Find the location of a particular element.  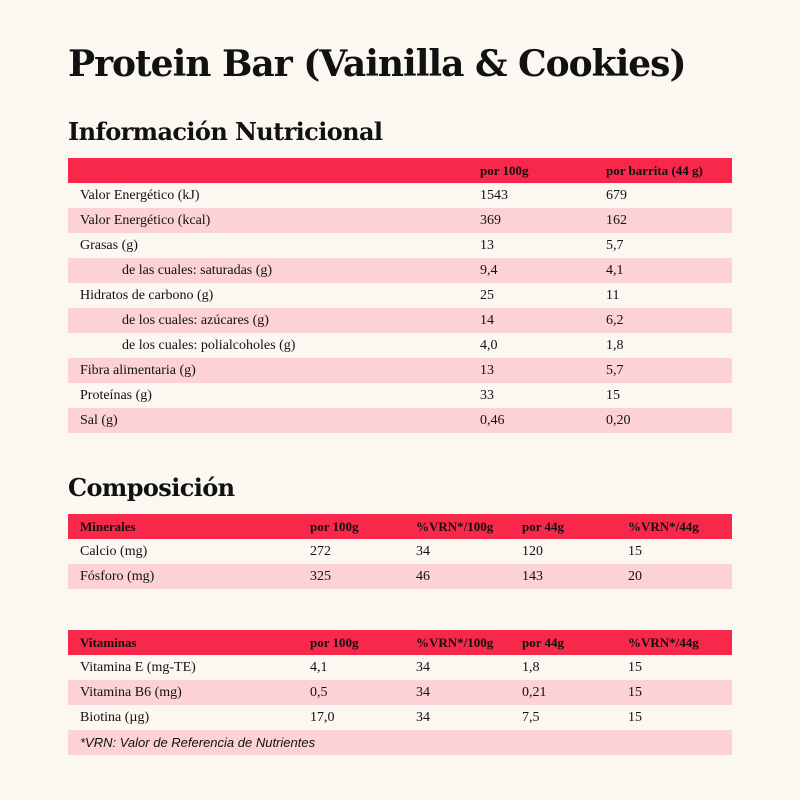

item-value: 0,5 is located at coordinates (319, 692).